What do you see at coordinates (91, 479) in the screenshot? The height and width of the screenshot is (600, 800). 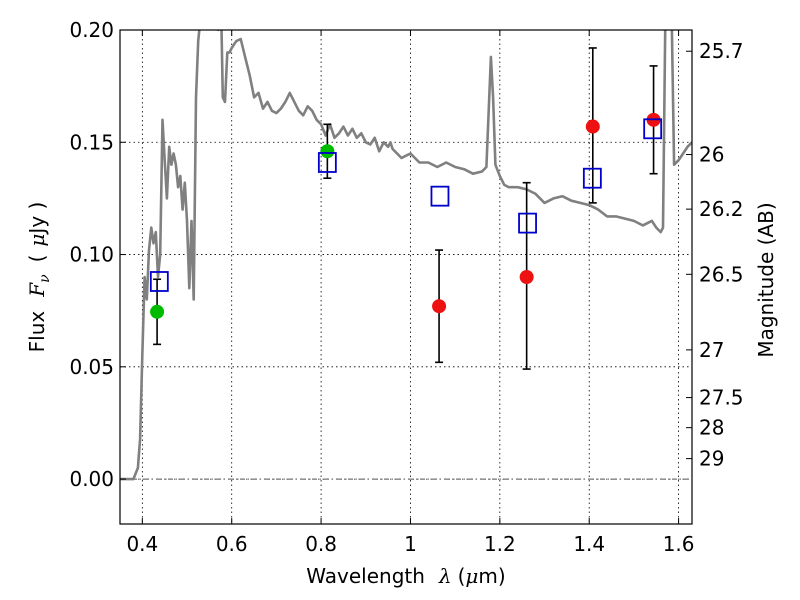 I see `y-tick-label: 0.00` at bounding box center [91, 479].